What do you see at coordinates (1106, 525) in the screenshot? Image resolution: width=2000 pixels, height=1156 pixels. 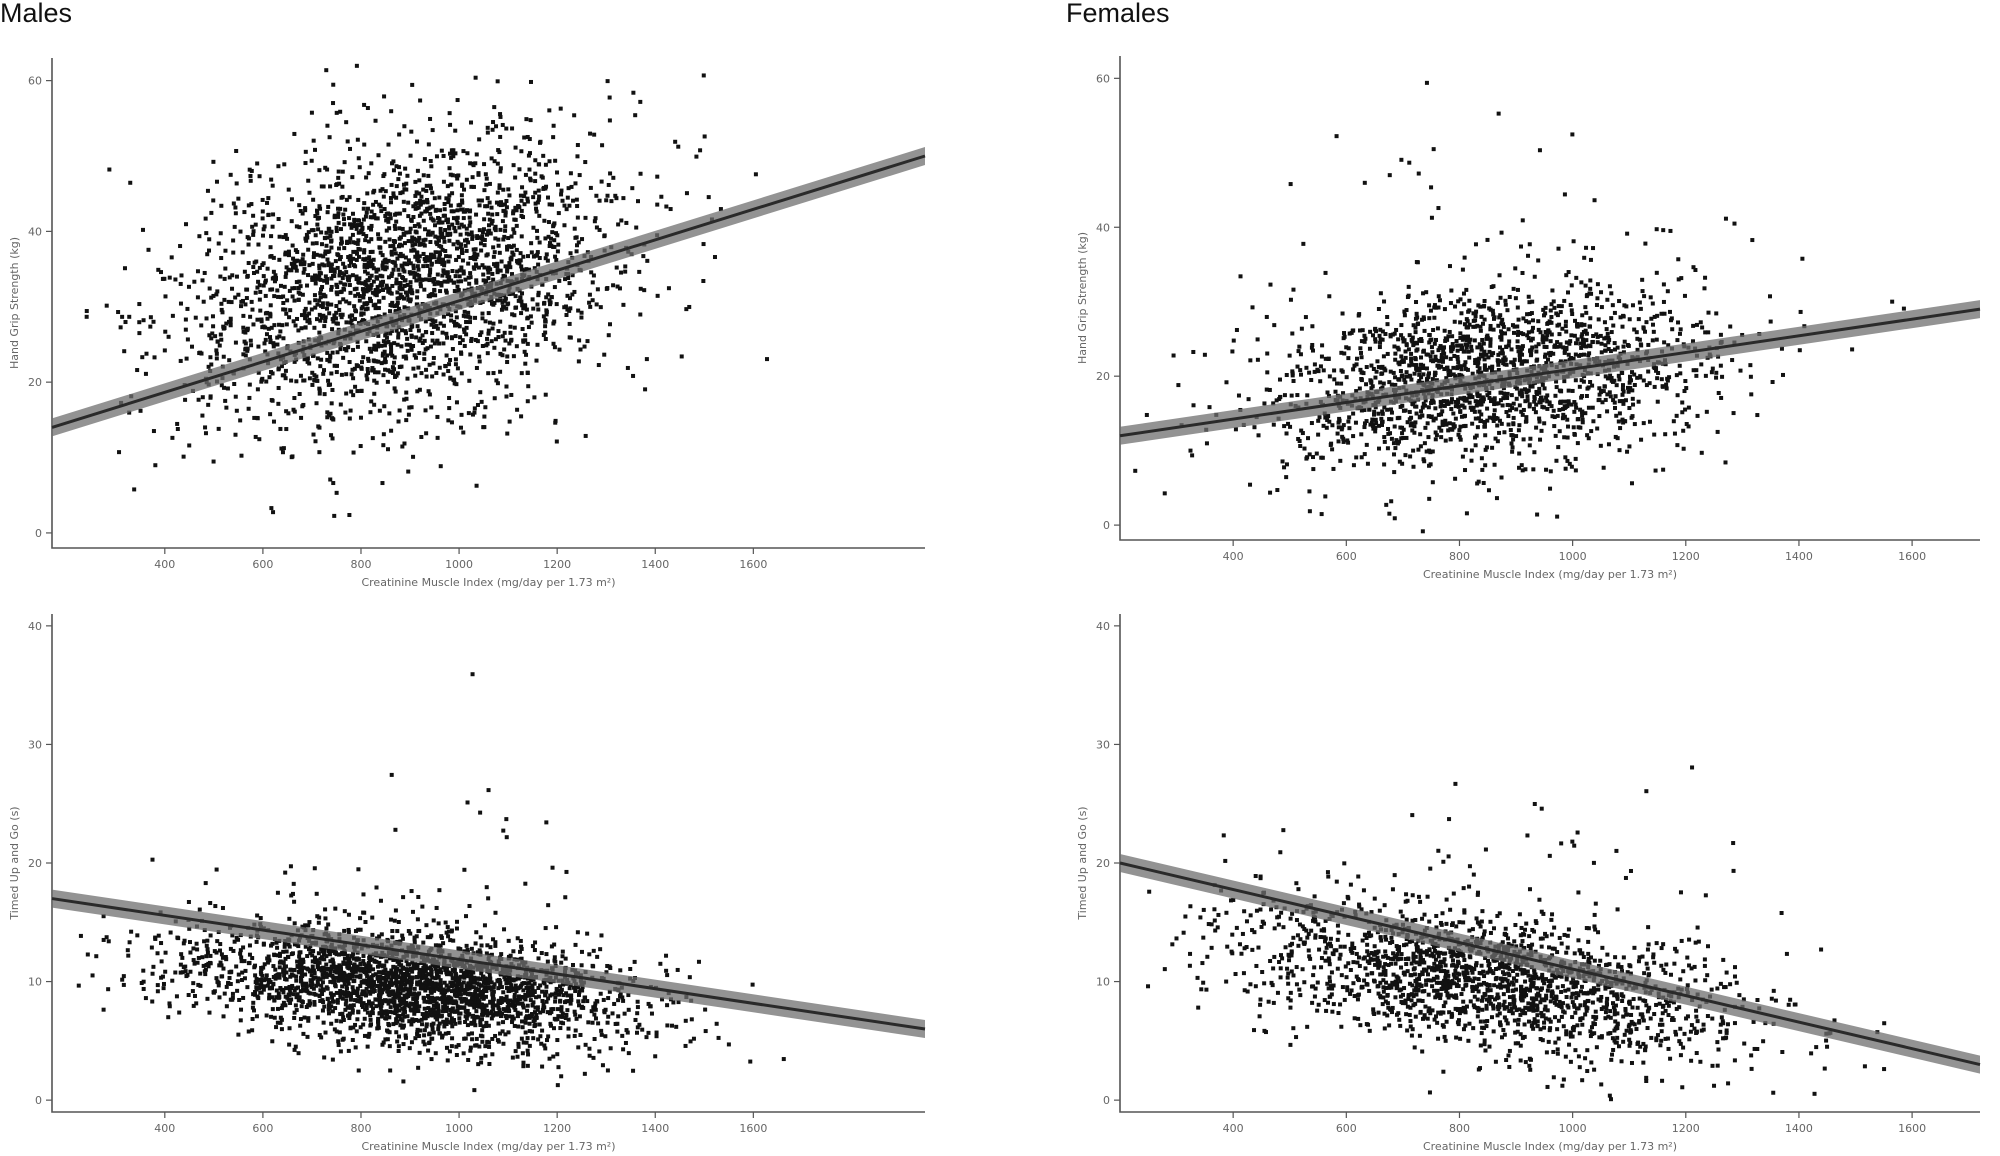 I see `y-tick-label: 0` at bounding box center [1106, 525].